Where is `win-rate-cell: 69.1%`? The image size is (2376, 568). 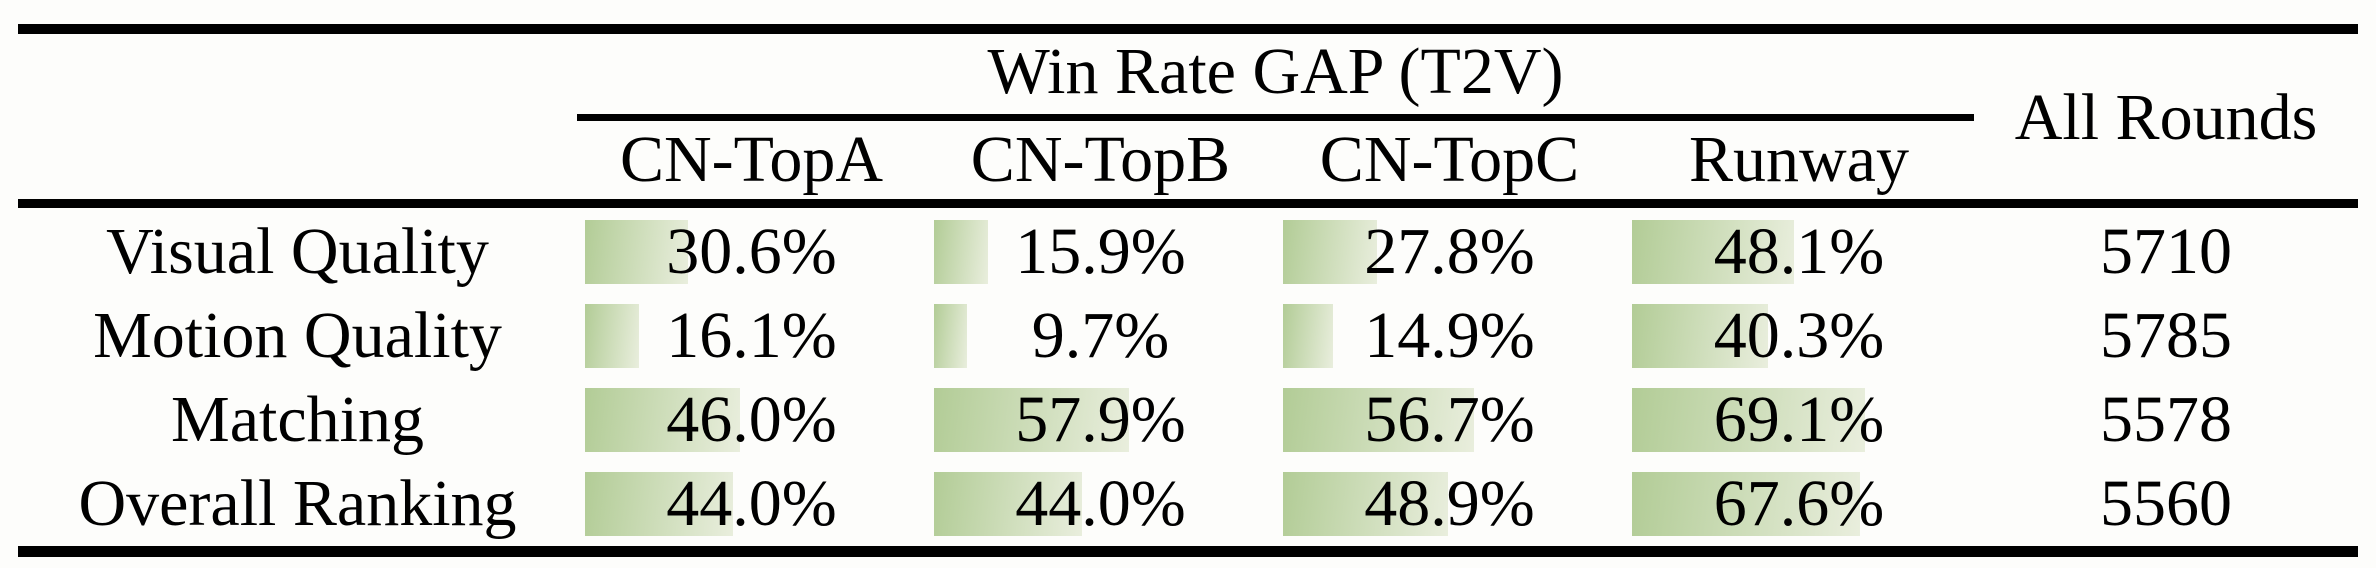
win-rate-cell: 69.1% is located at coordinates (1799, 420).